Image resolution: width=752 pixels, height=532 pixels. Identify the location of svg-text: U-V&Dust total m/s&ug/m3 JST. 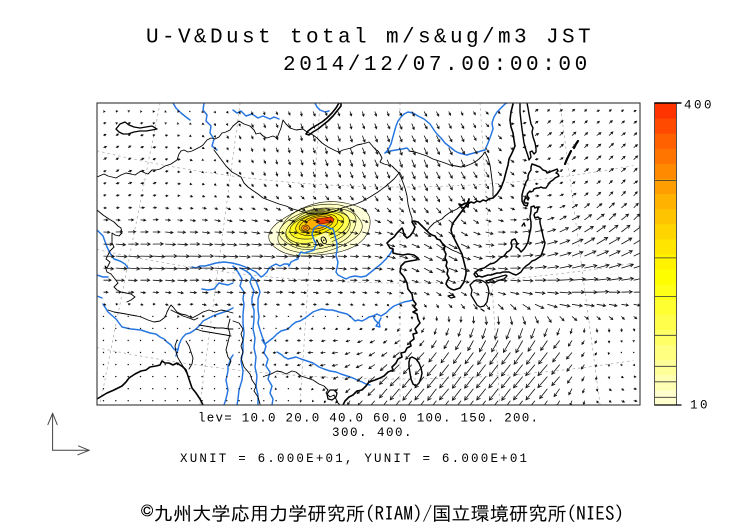
(370, 38).